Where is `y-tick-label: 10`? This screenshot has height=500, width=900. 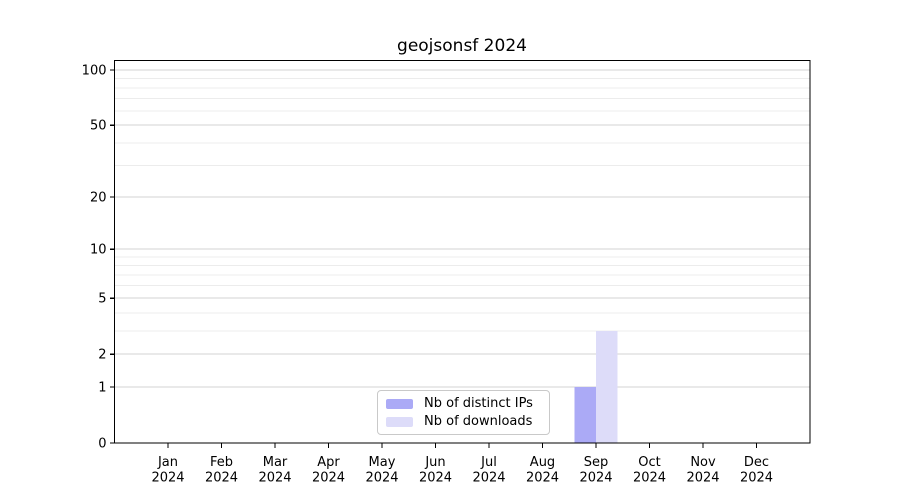
y-tick-label: 10 is located at coordinates (98, 250).